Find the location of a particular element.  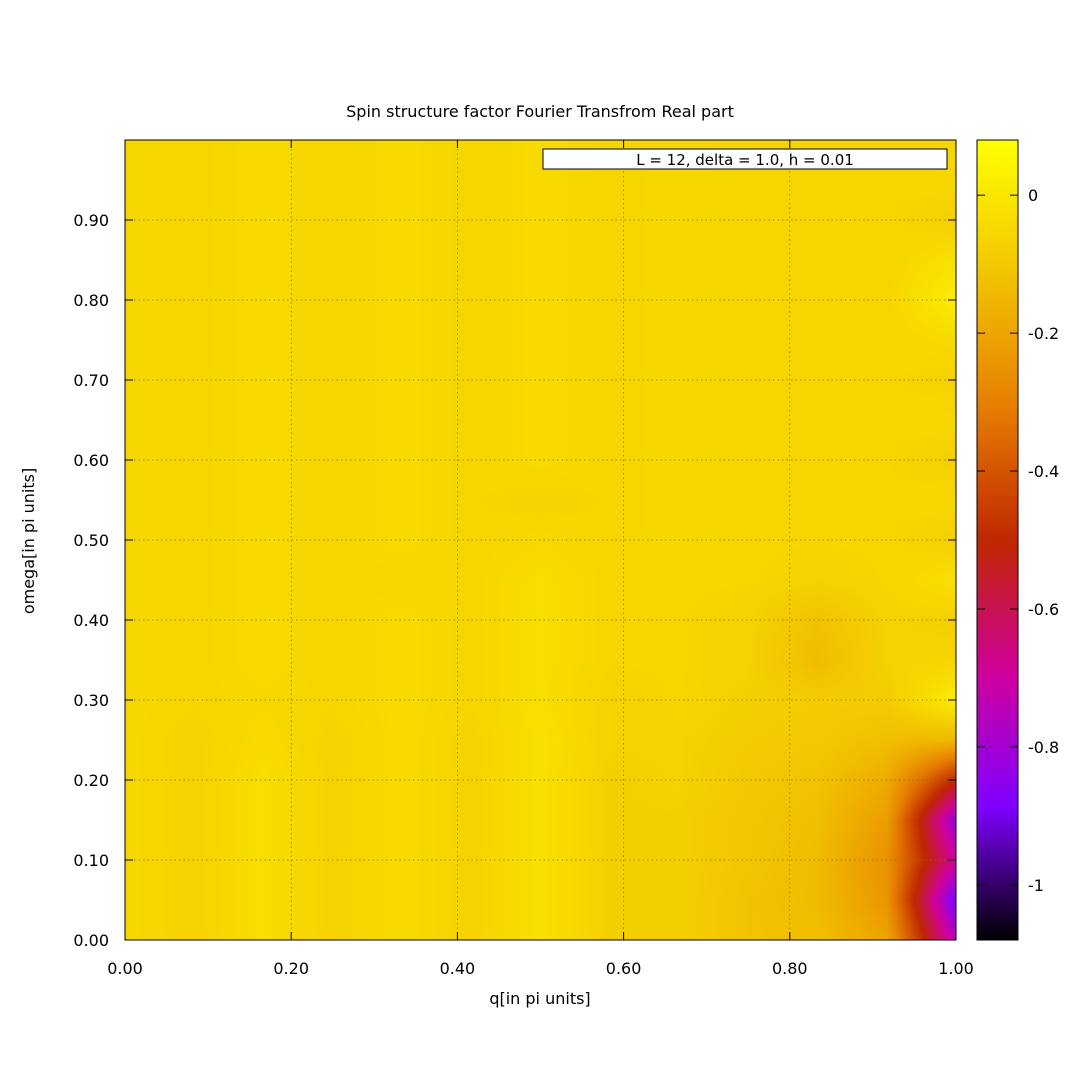

colorbar-tick-label: -0.2 is located at coordinates (1043, 333).